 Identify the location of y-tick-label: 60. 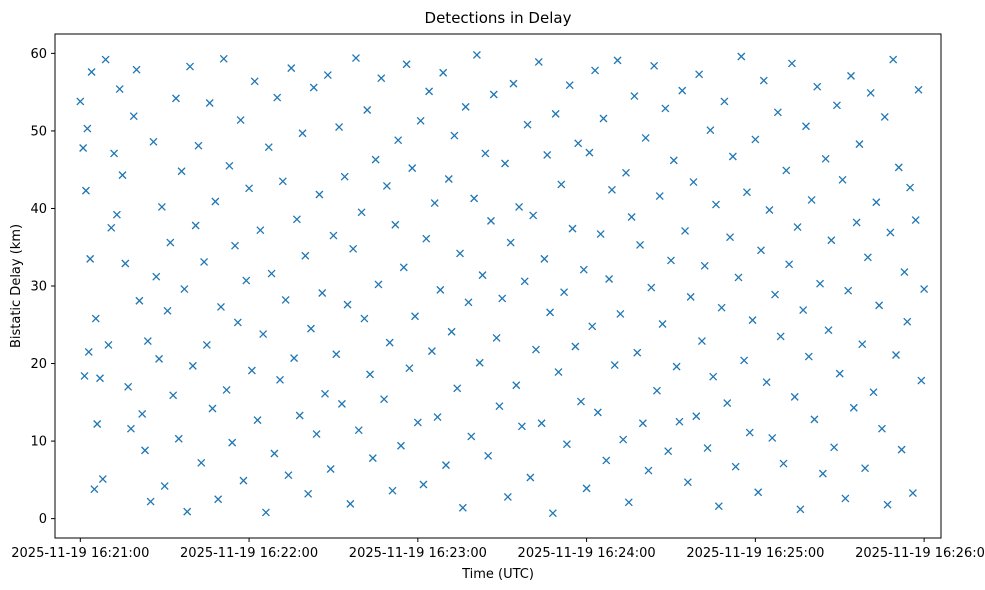
(38, 54).